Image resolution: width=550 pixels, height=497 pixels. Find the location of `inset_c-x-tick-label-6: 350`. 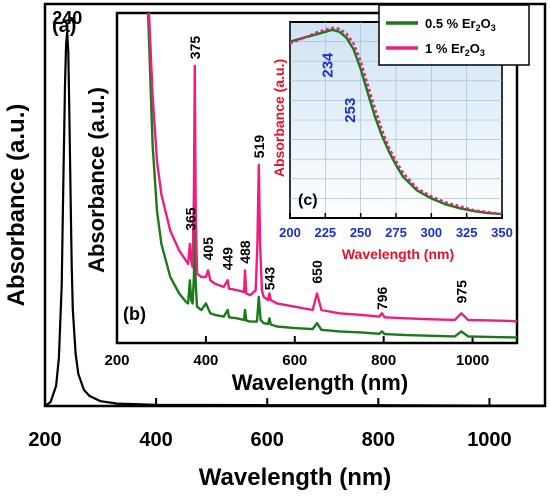

inset_c-x-tick-label-6: 350 is located at coordinates (502, 232).